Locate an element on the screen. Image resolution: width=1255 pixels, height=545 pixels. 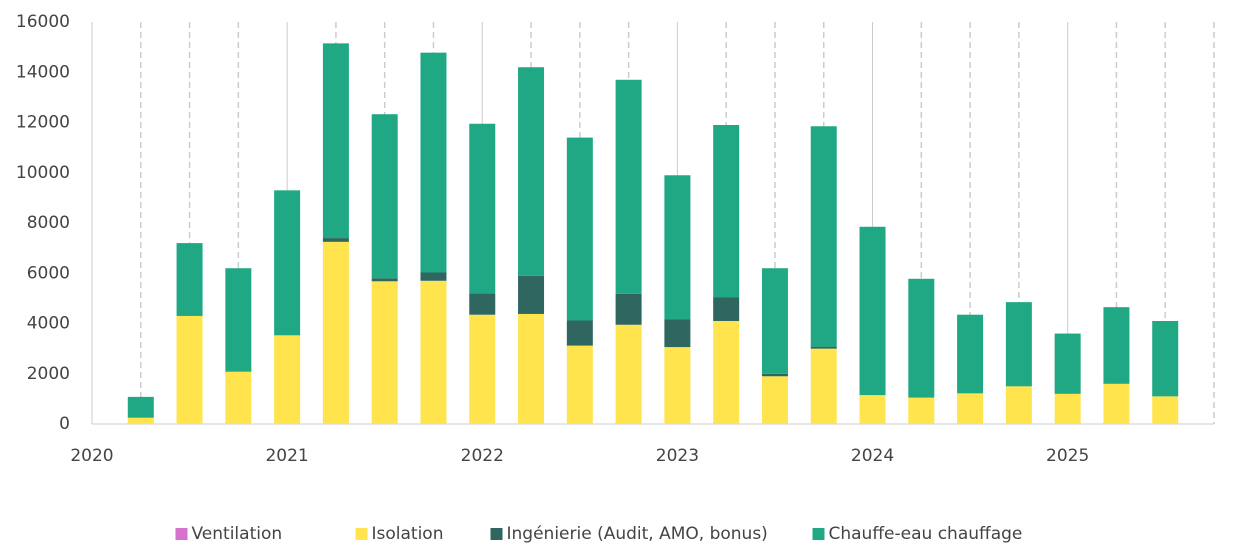
legend-label: Chauffe-eau chauffage is located at coordinates (926, 534).